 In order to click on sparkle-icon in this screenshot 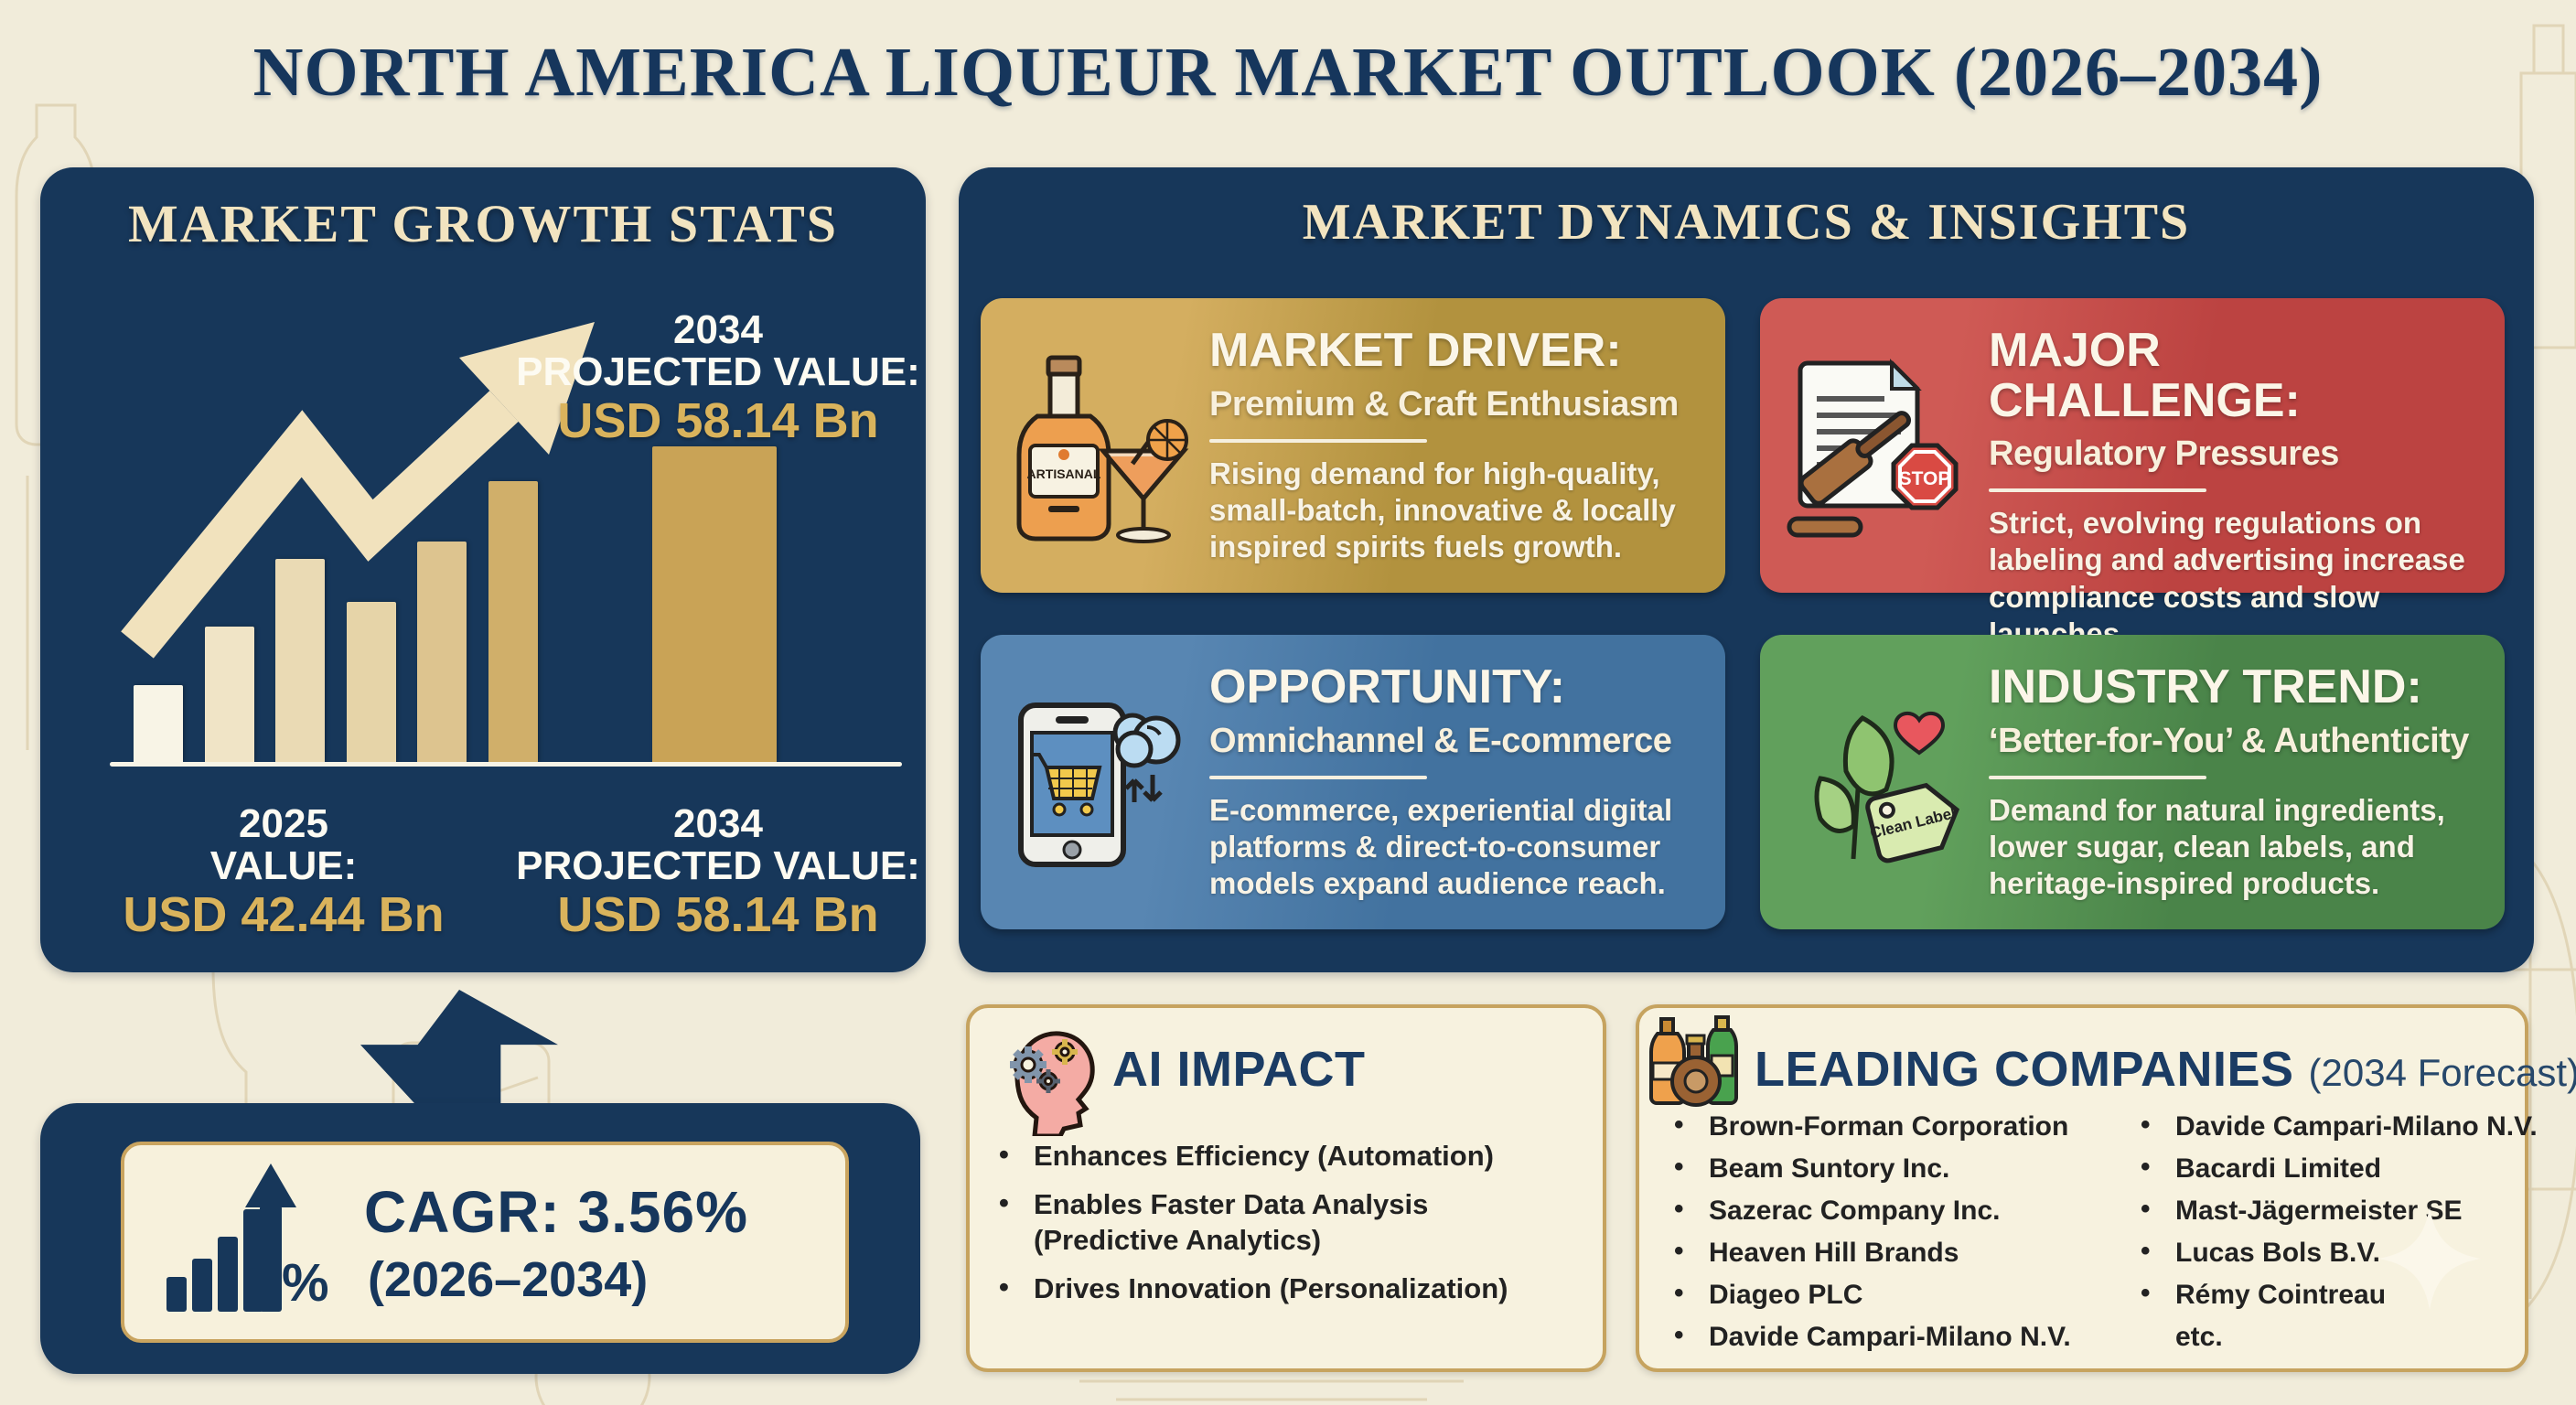, I will do `click(2429, 1258)`.